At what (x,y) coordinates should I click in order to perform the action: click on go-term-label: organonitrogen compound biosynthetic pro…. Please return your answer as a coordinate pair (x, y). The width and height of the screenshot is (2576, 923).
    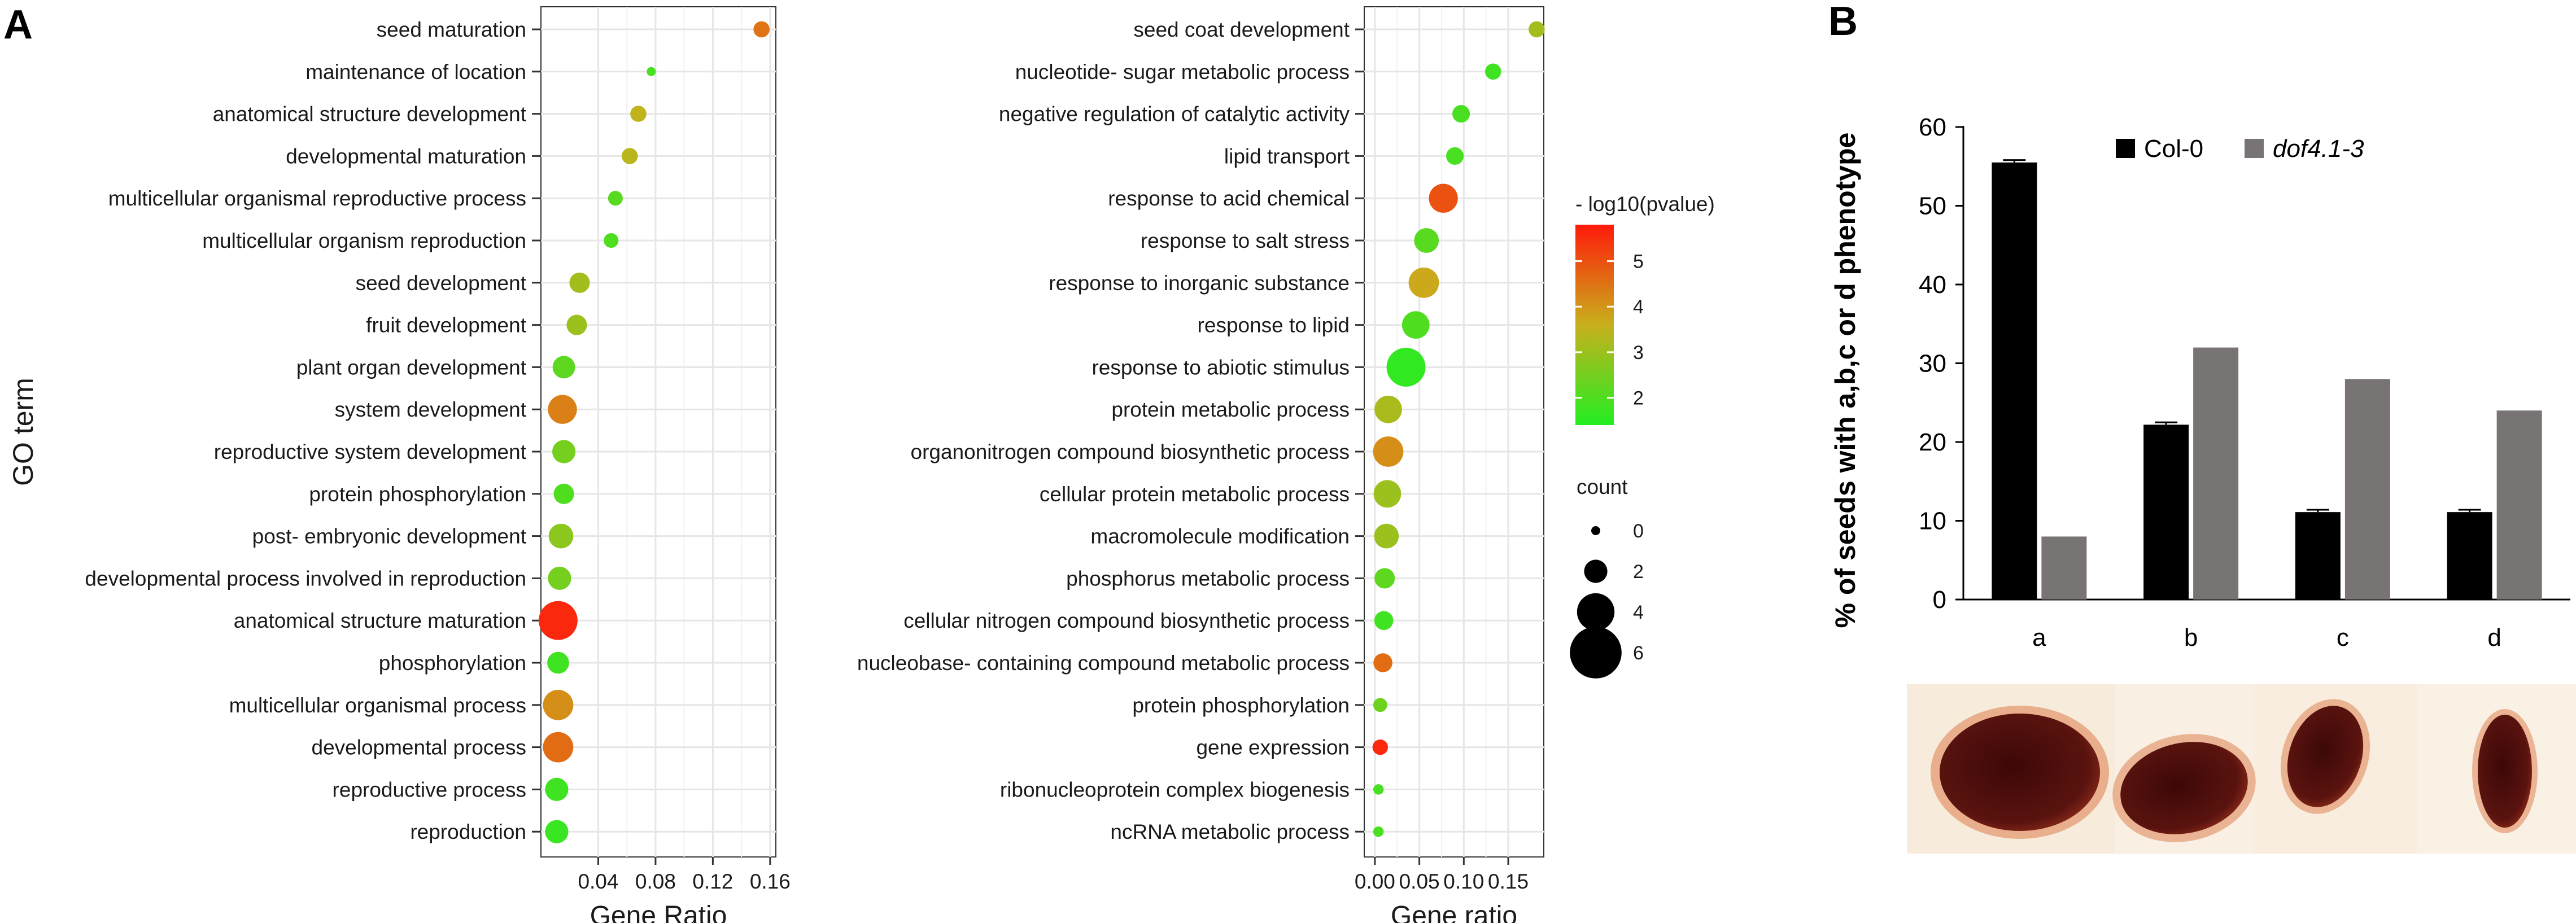
    Looking at the image, I should click on (1130, 452).